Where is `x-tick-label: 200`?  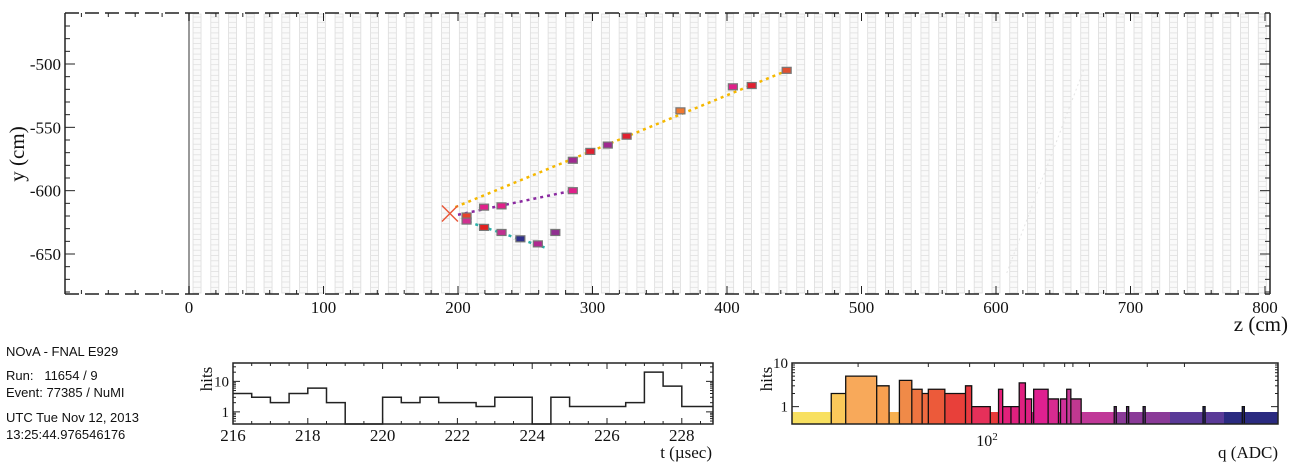
x-tick-label: 200 is located at coordinates (458, 307).